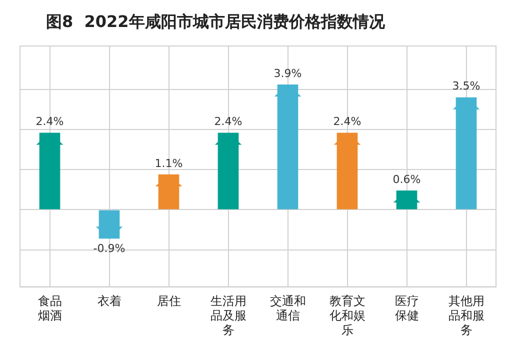 This screenshot has width=518, height=346. Describe the element at coordinates (168, 163) in the screenshot. I see `data-label: 1.1%` at that location.